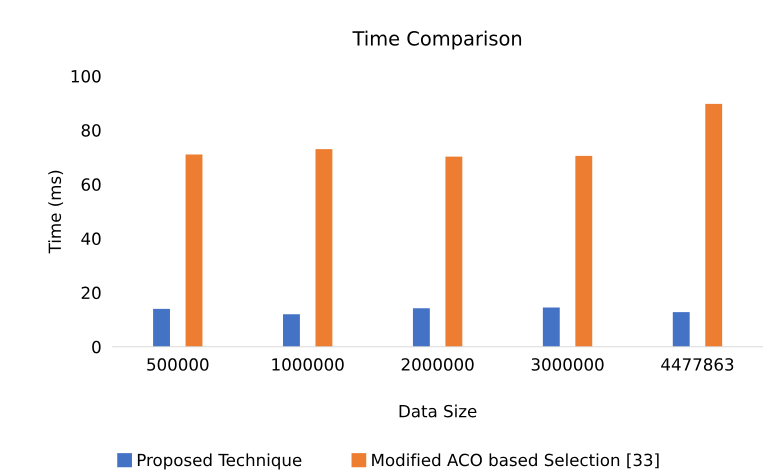  I want to click on y-tick-label: 40, so click(91, 239).